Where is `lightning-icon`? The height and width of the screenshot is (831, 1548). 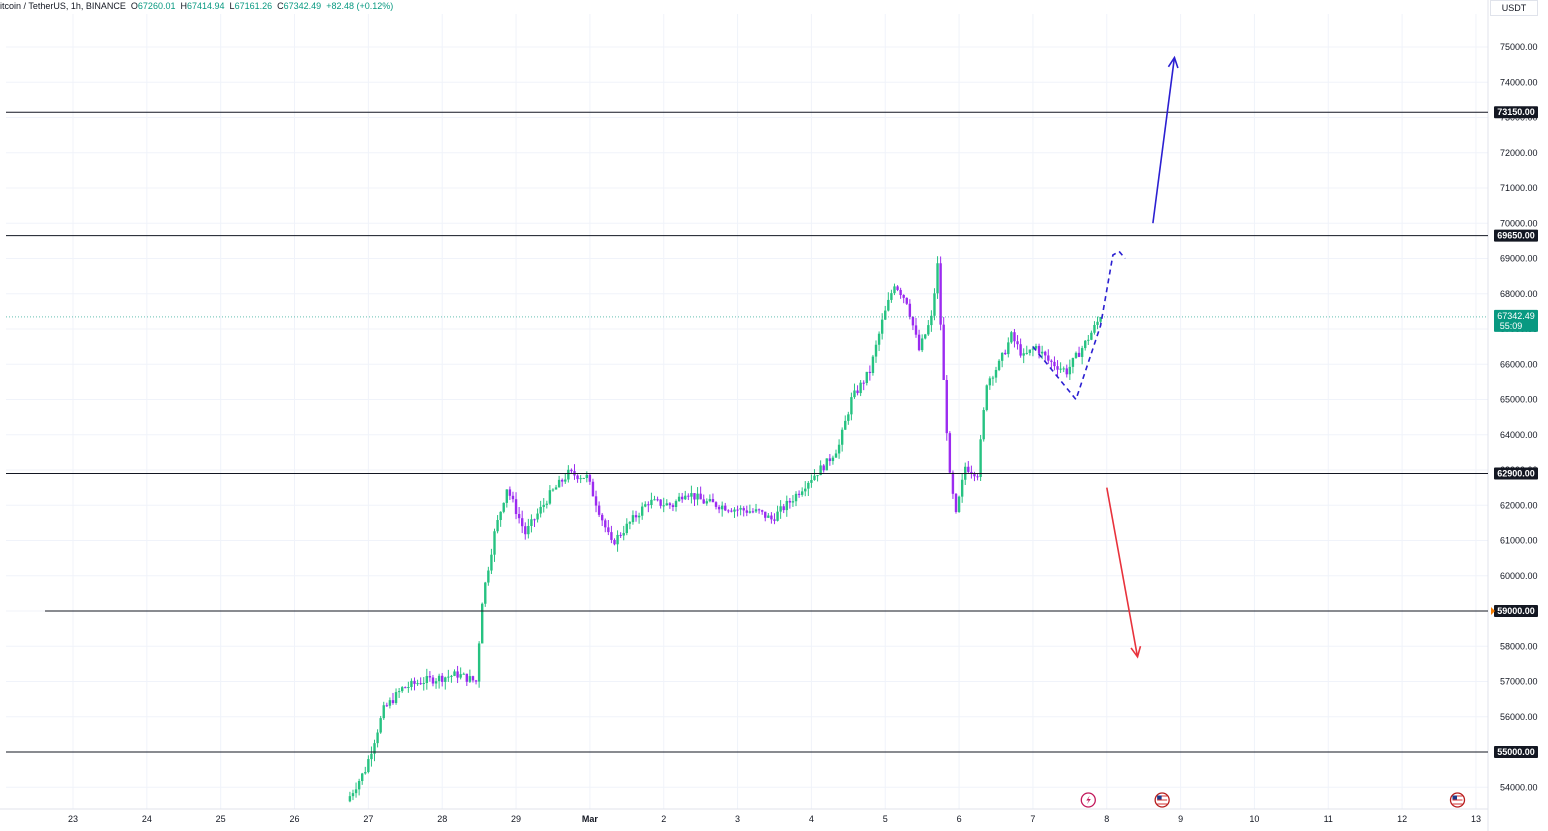 lightning-icon is located at coordinates (1088, 800).